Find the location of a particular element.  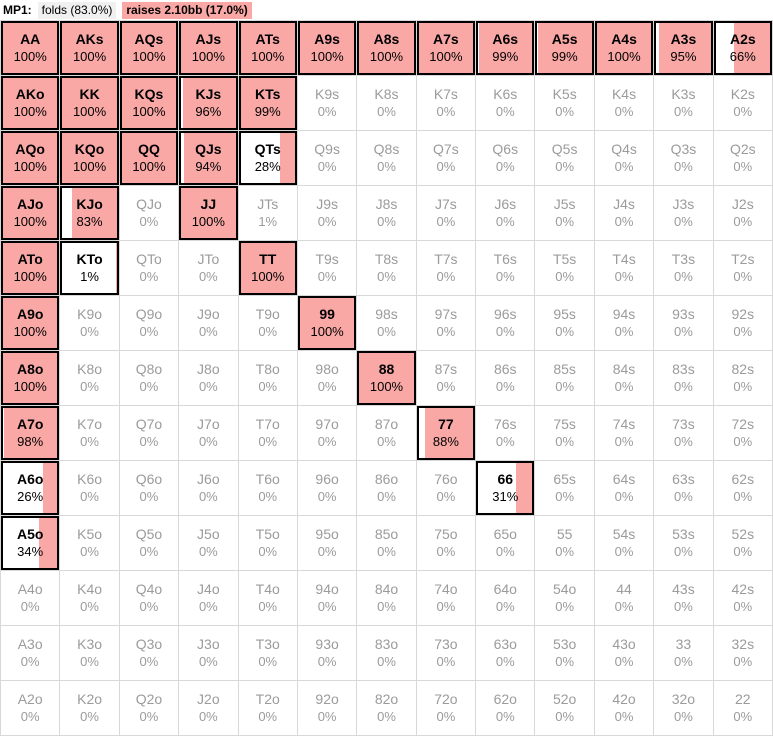

hand-cell-75o: 75o 0% is located at coordinates (446, 543).